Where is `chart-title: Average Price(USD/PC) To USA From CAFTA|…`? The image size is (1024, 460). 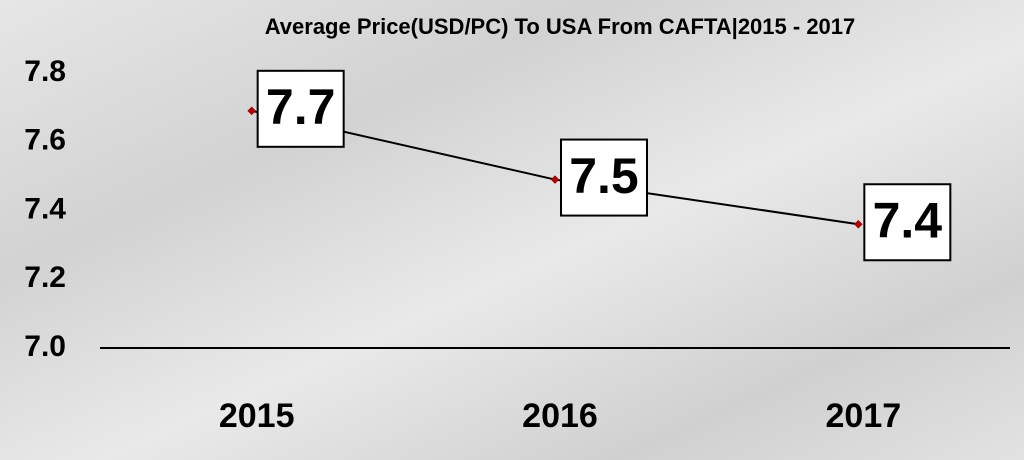 chart-title: Average Price(USD/PC) To USA From CAFTA|… is located at coordinates (560, 26).